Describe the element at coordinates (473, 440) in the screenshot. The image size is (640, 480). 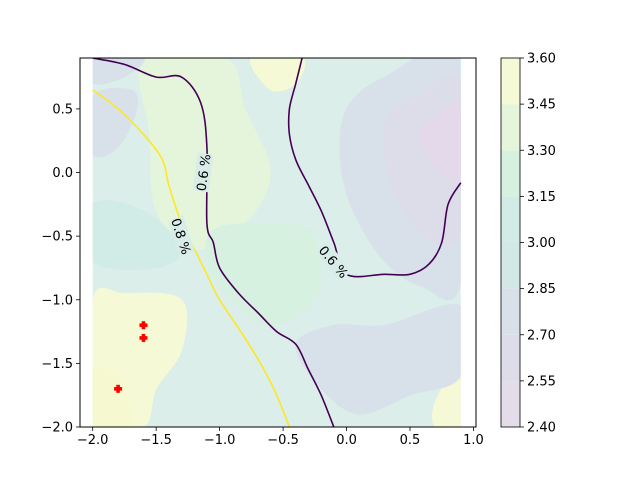
I see `x-tick-label: 1.0` at that location.